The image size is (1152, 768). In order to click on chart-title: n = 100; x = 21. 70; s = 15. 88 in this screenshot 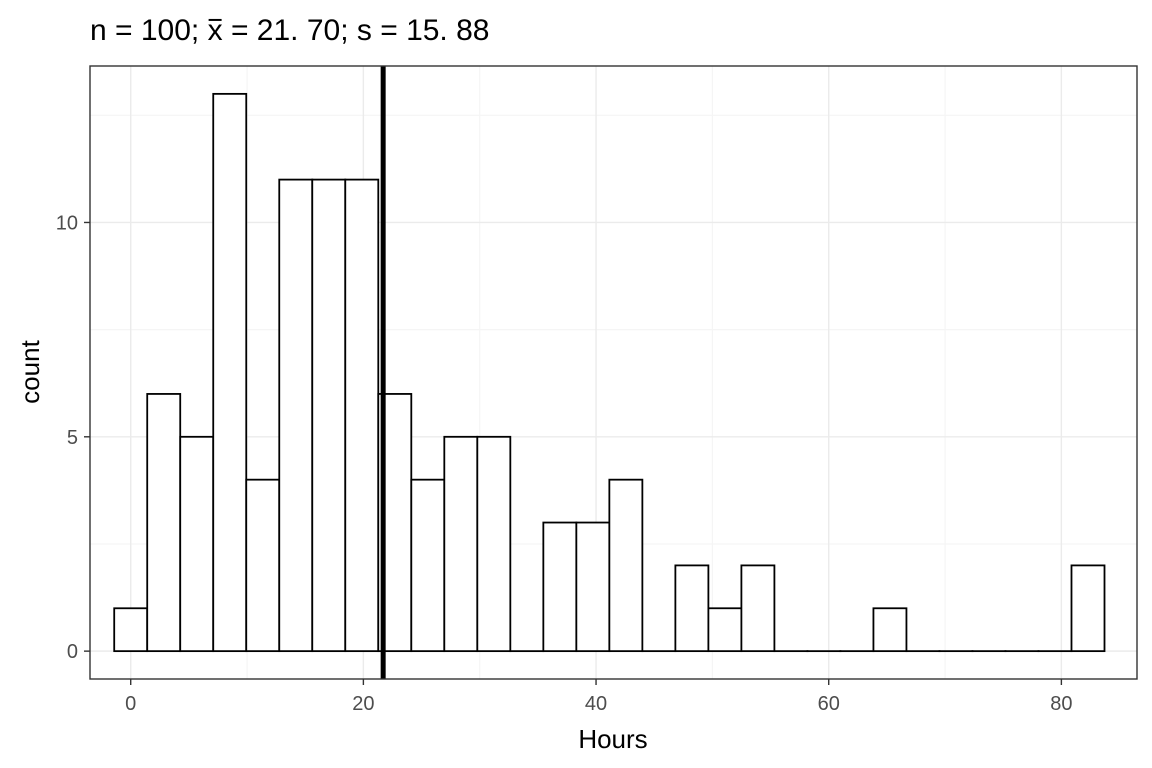, I will do `click(289, 30)`.